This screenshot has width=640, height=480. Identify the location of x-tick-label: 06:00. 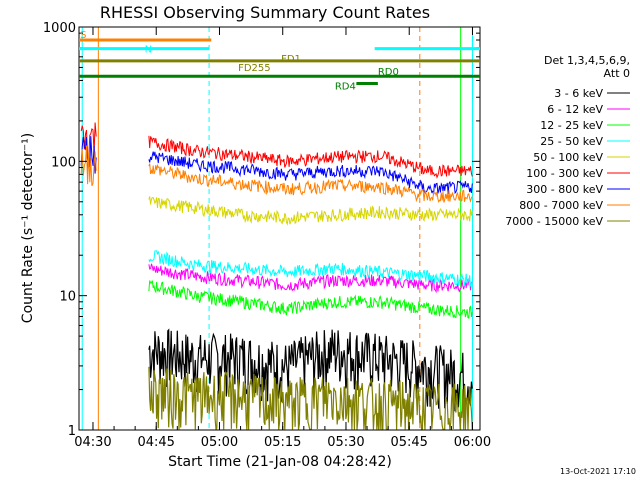
(472, 442).